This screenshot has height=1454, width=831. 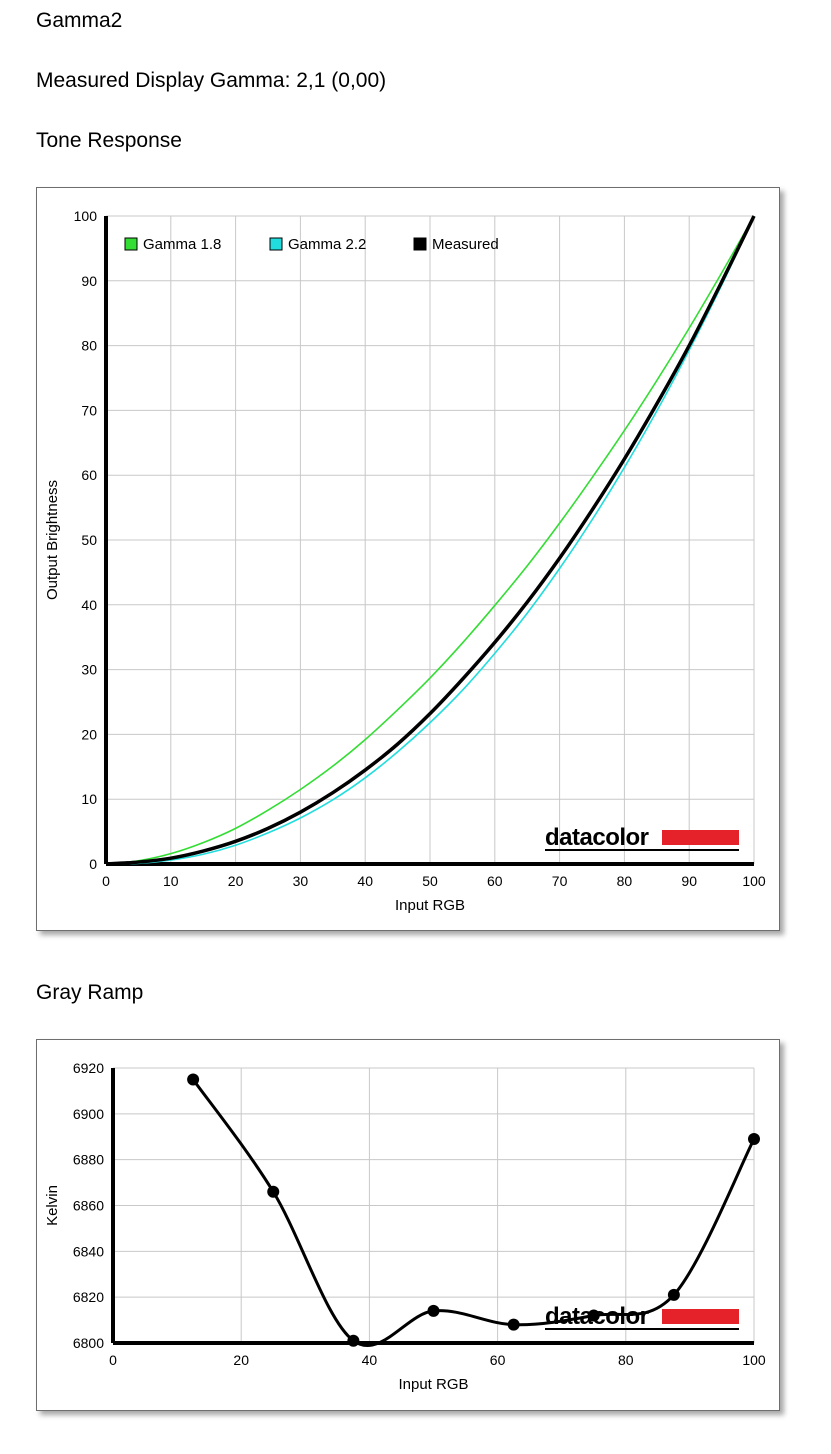 I want to click on y-axis-label: Kelvin, so click(x=52, y=1205).